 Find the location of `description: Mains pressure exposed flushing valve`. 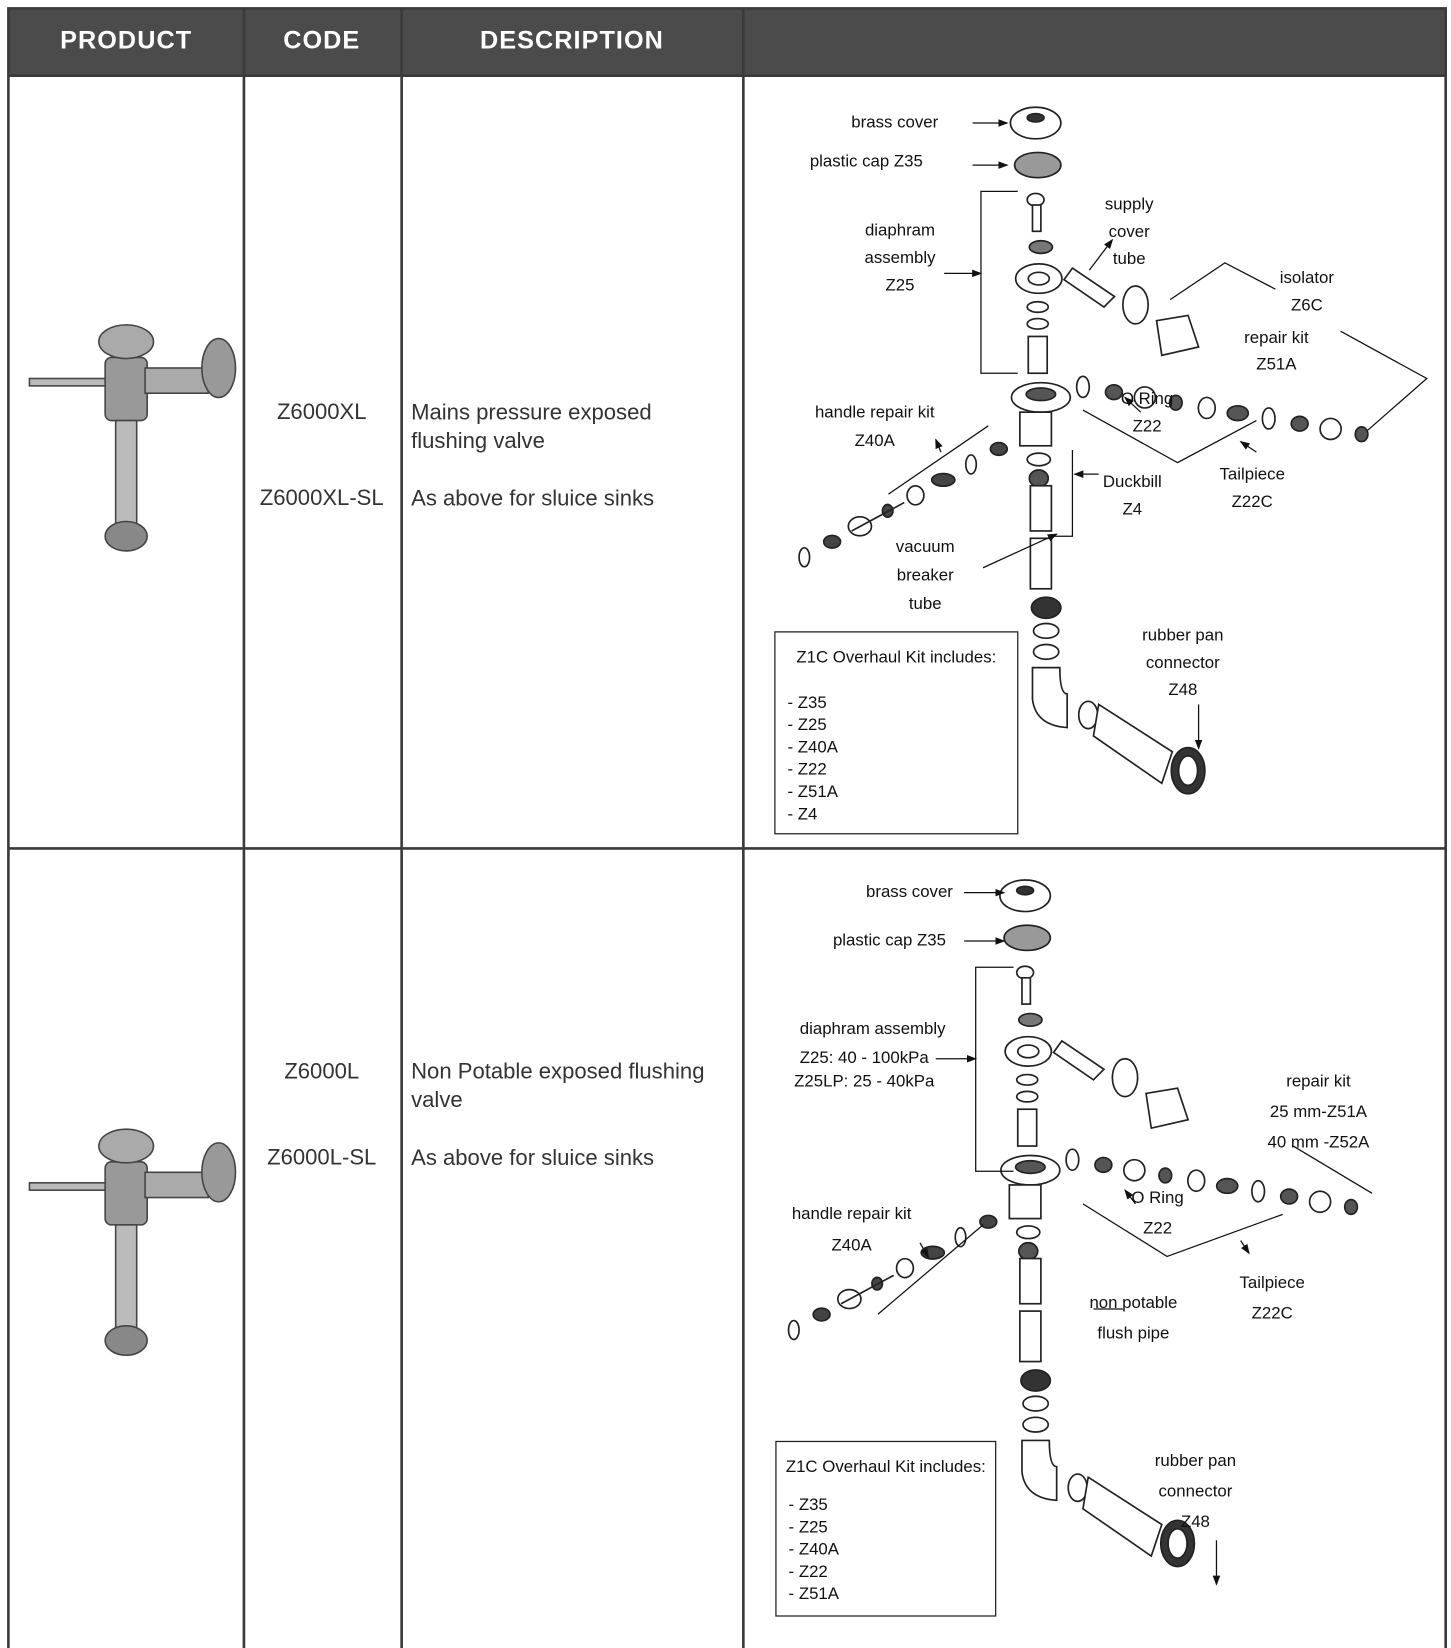

description: Mains pressure exposed flushing valve is located at coordinates (531, 427).